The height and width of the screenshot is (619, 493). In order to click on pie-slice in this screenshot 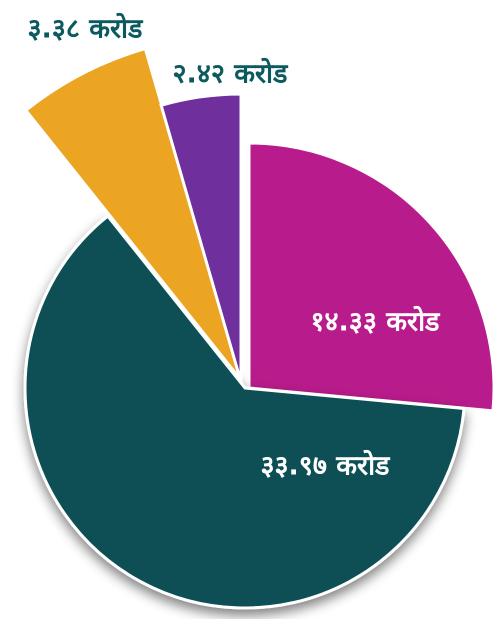, I will do `click(201, 237)`.